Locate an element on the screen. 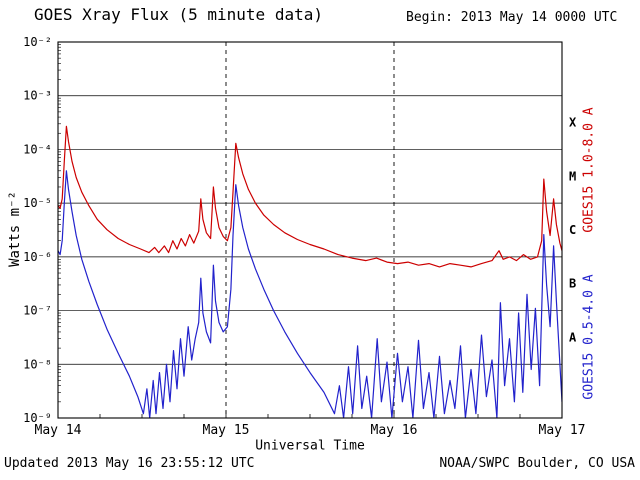  x-axis-label: Universal Time is located at coordinates (310, 446).